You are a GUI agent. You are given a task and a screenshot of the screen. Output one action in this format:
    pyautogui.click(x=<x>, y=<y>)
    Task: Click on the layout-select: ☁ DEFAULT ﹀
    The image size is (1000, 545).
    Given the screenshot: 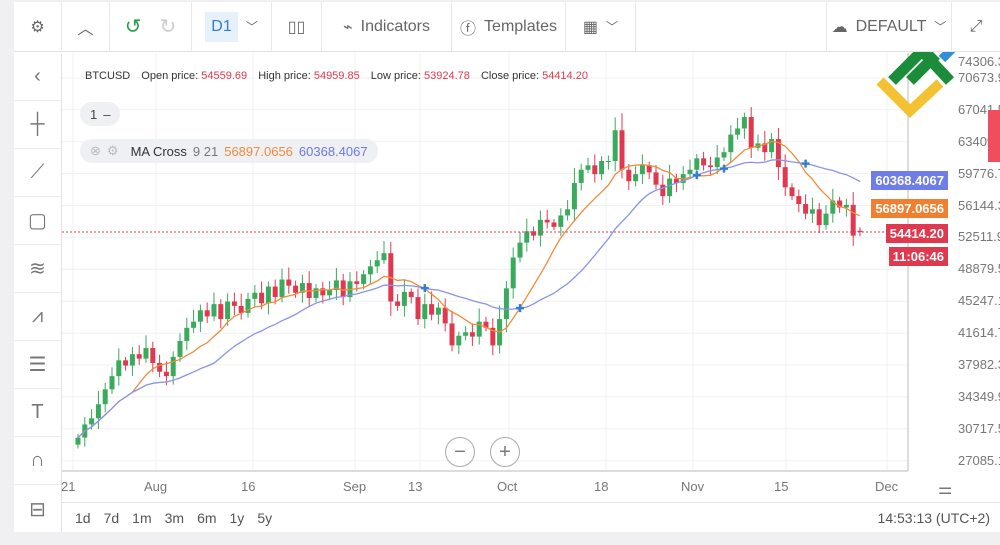 What is the action you would take?
    pyautogui.click(x=889, y=26)
    